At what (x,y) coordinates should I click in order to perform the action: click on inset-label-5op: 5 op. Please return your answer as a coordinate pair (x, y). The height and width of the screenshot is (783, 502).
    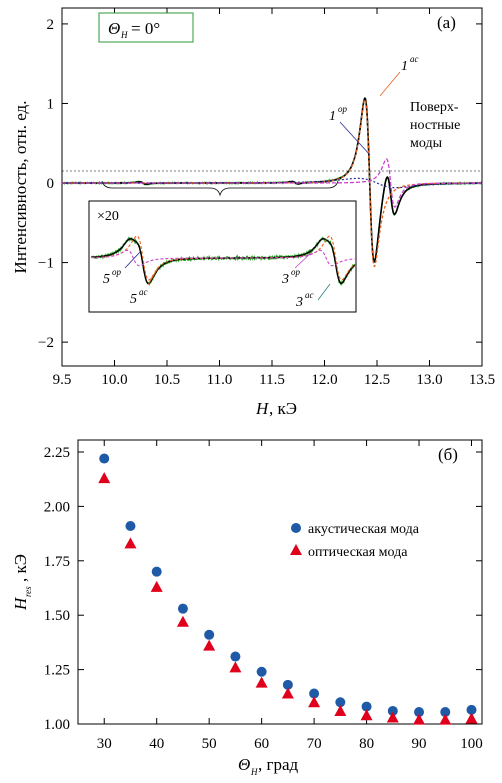
    Looking at the image, I should click on (122, 269).